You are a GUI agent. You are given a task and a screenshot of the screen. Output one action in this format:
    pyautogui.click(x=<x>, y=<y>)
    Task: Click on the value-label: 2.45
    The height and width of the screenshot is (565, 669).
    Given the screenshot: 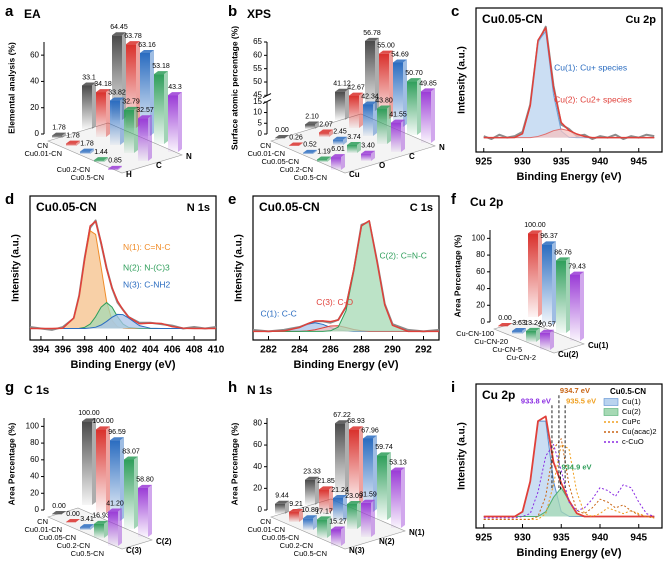 What is the action you would take?
    pyautogui.click(x=340, y=132)
    